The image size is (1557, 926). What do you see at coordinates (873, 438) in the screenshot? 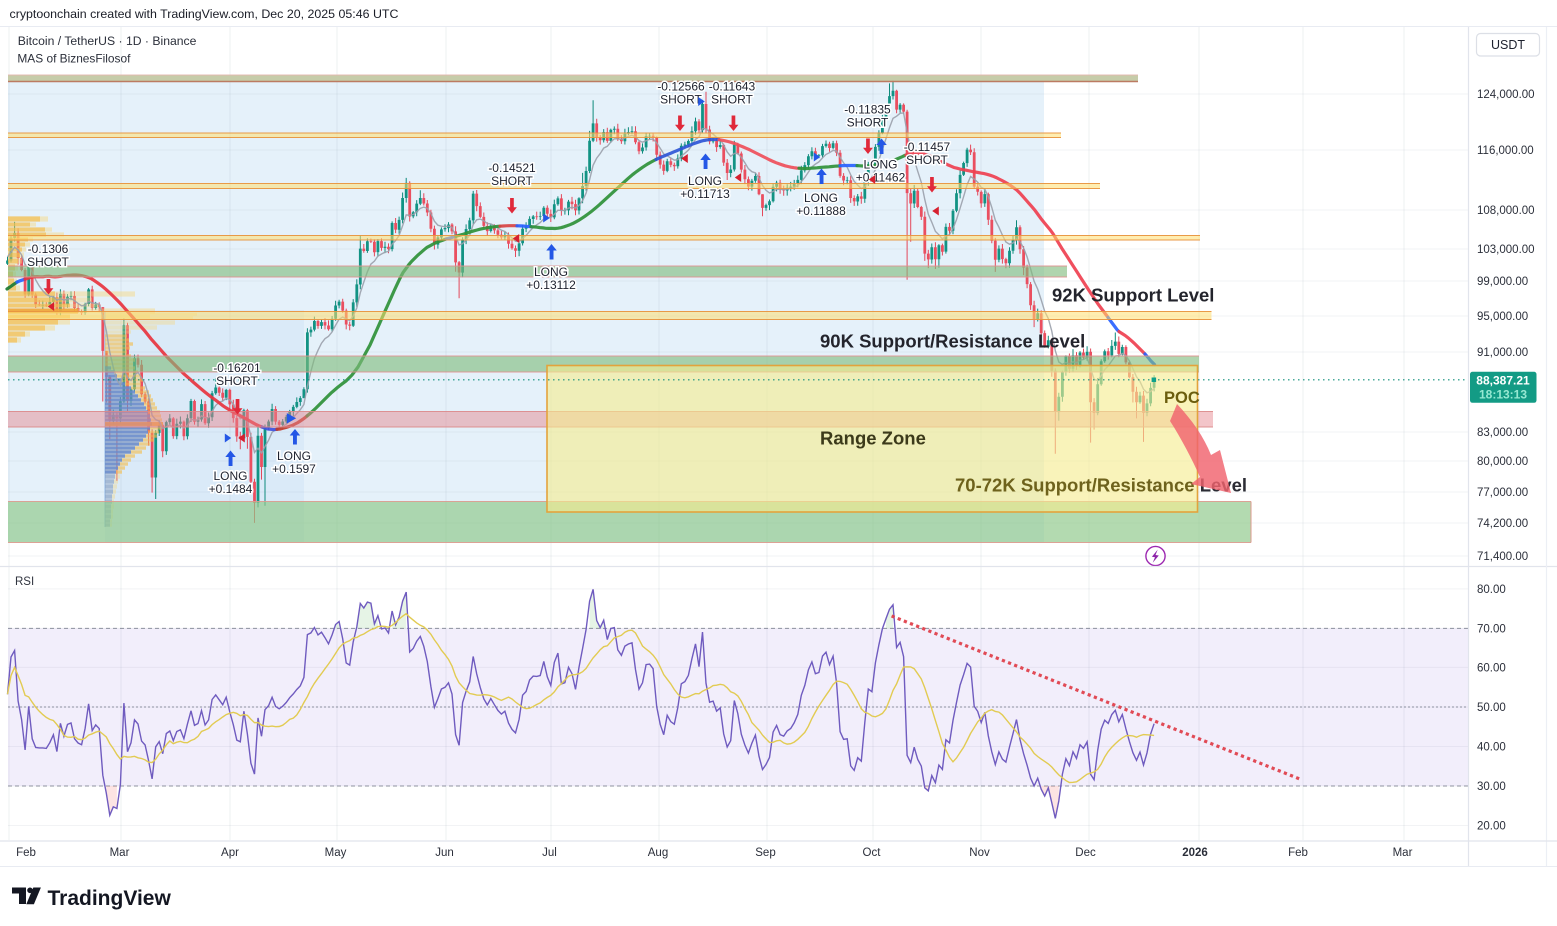
I see `svg-text: Range Zone` at bounding box center [873, 438].